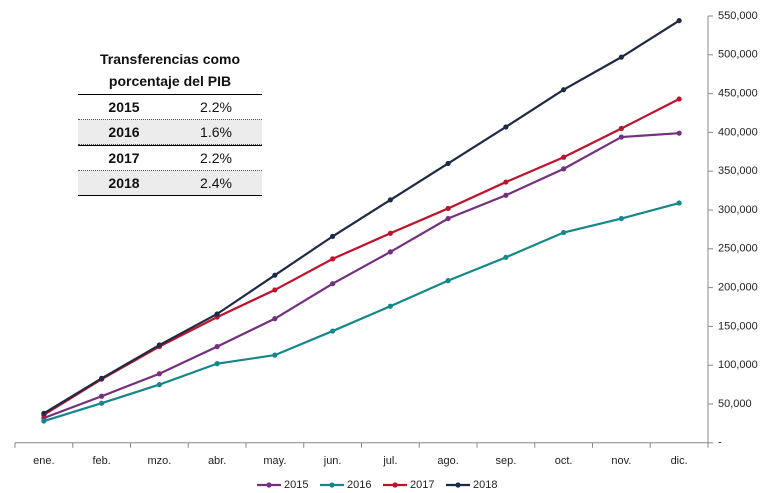 This screenshot has width=766, height=493. I want to click on y-tick-label: -, so click(720, 443).